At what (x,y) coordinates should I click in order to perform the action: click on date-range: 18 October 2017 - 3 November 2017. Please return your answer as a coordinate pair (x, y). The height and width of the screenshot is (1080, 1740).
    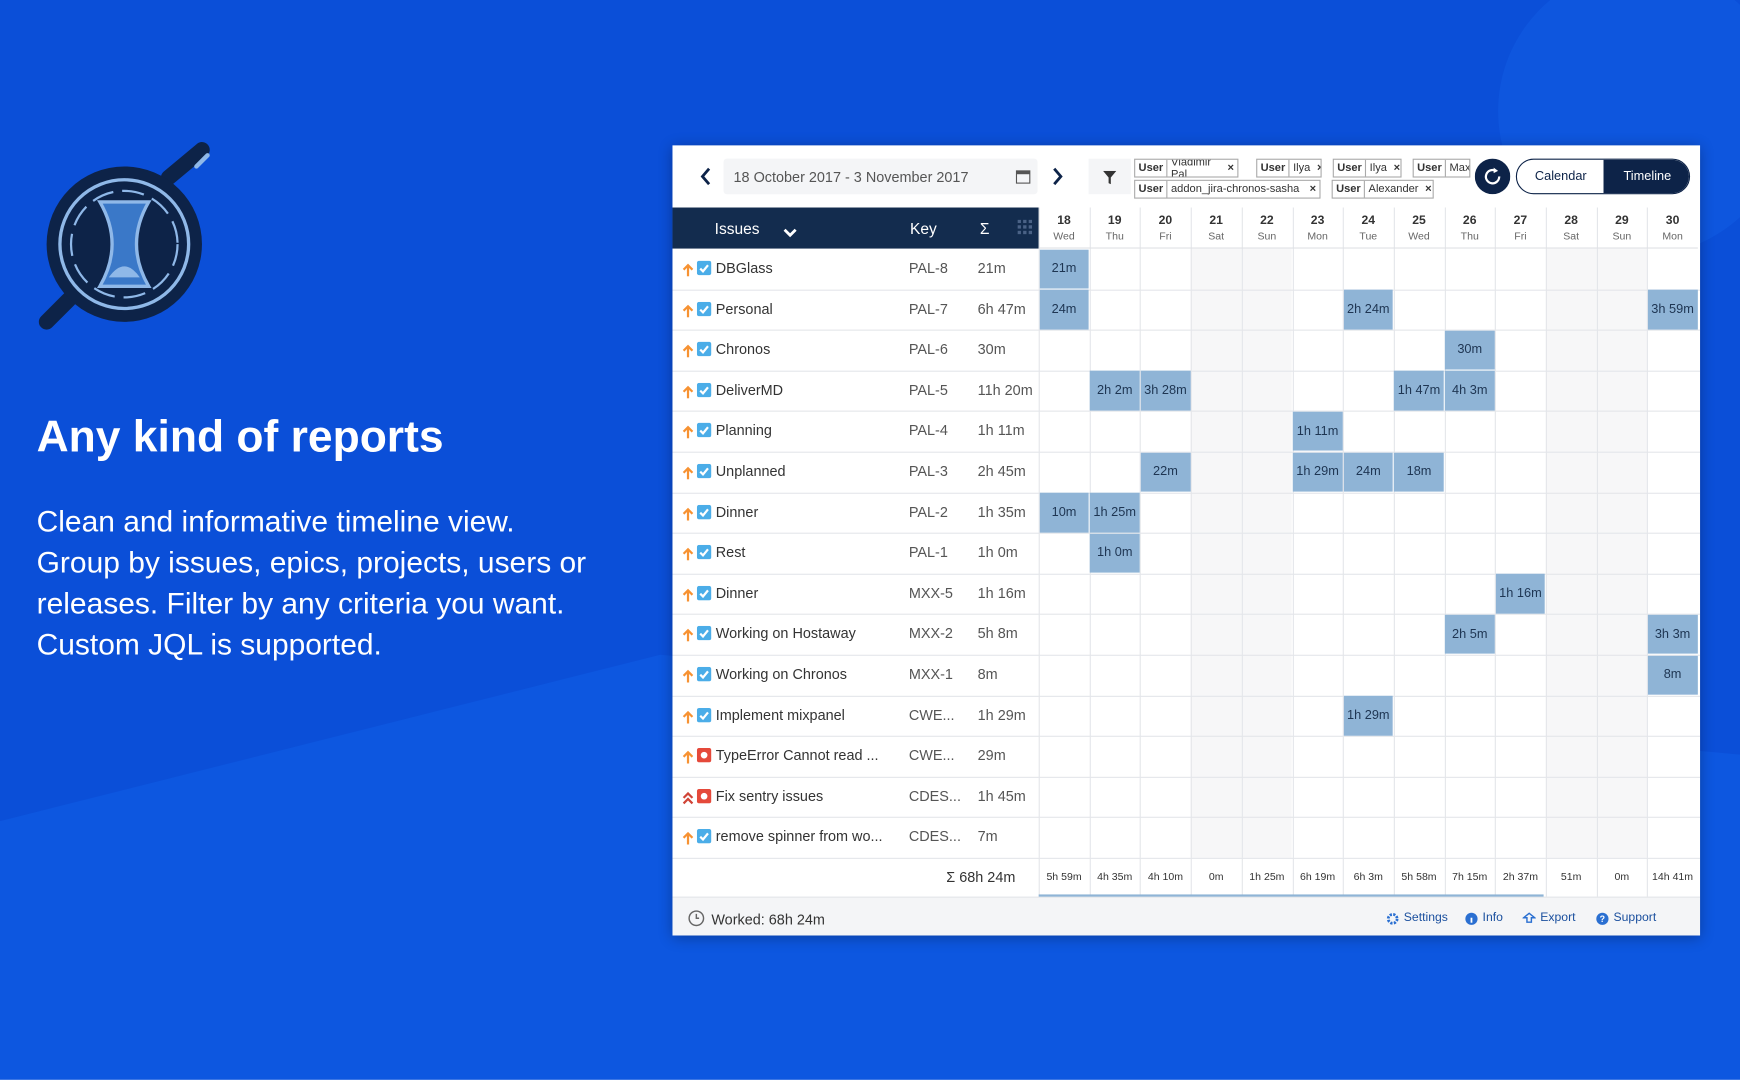
    Looking at the image, I should click on (880, 176).